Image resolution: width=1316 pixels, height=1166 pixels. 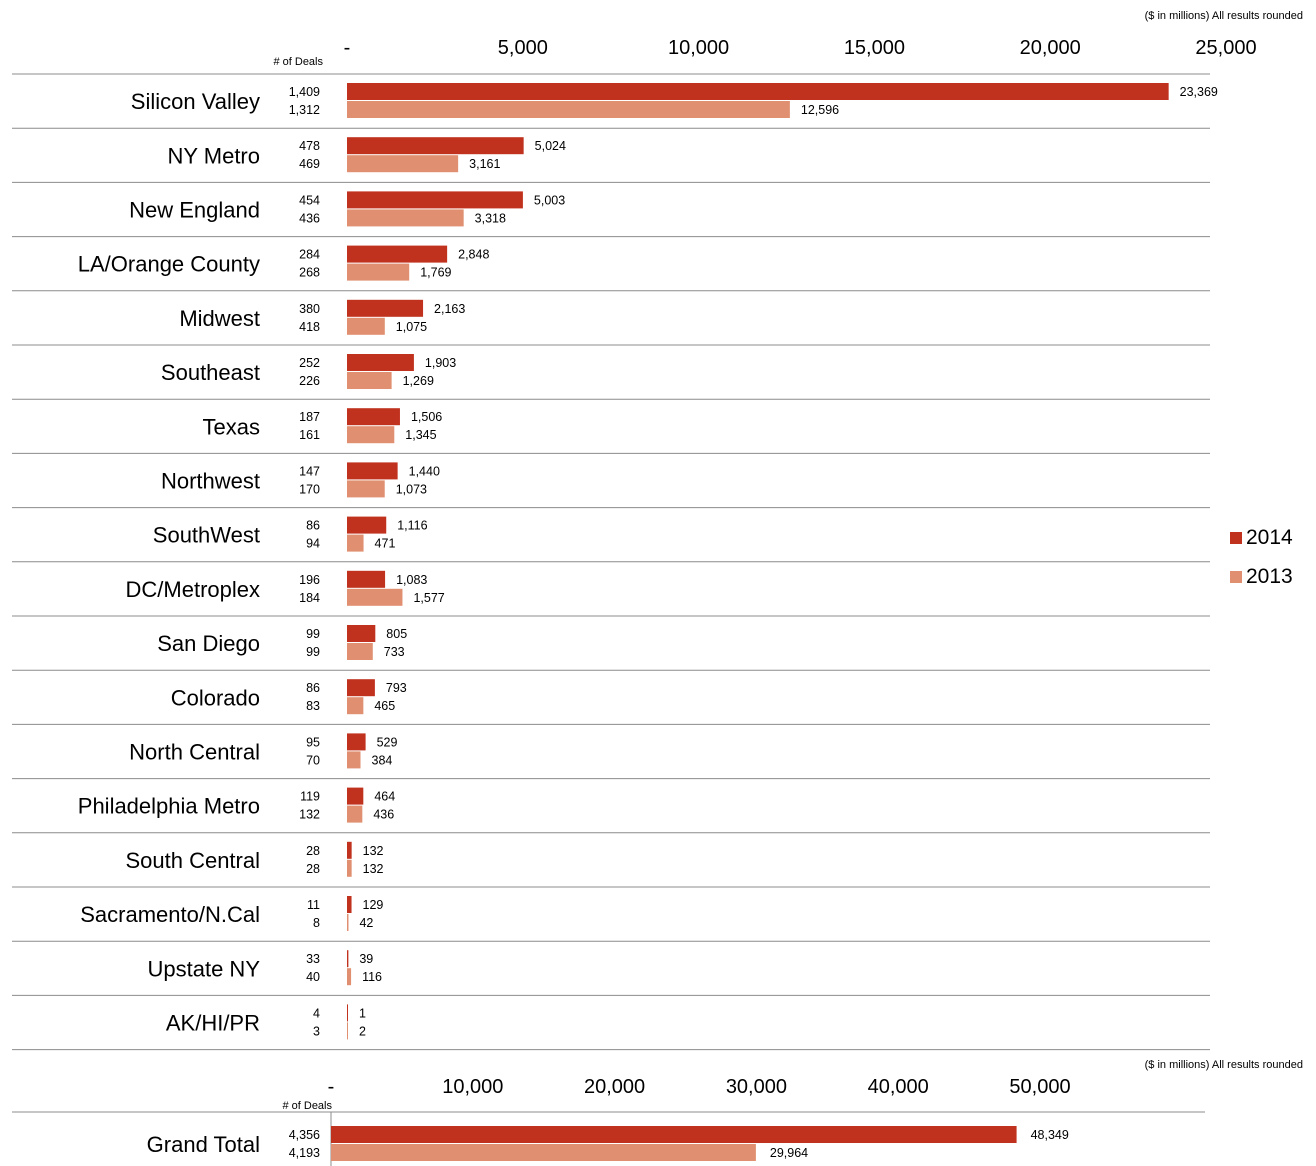 What do you see at coordinates (412, 526) in the screenshot?
I see `data-label: 1,116` at bounding box center [412, 526].